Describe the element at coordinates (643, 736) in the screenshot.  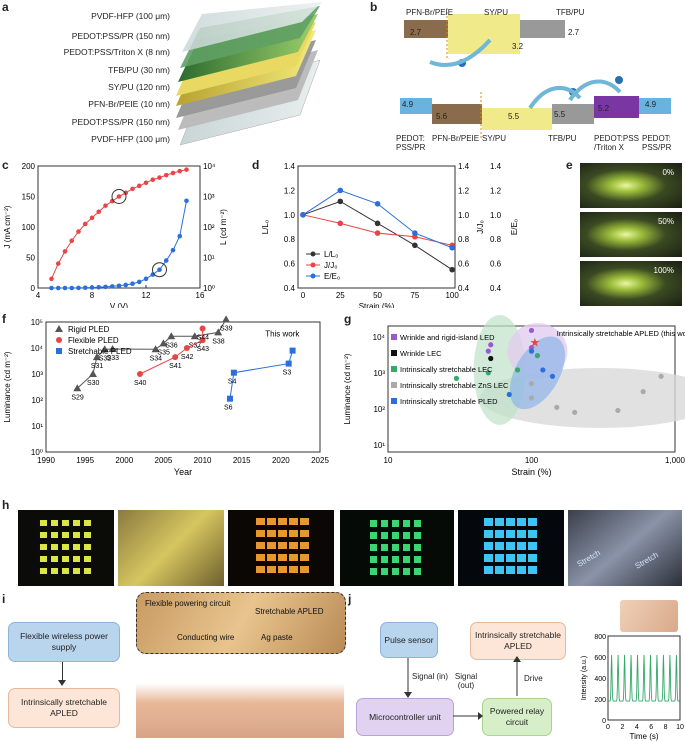
I see `j-xlabel: Time (s)` at that location.